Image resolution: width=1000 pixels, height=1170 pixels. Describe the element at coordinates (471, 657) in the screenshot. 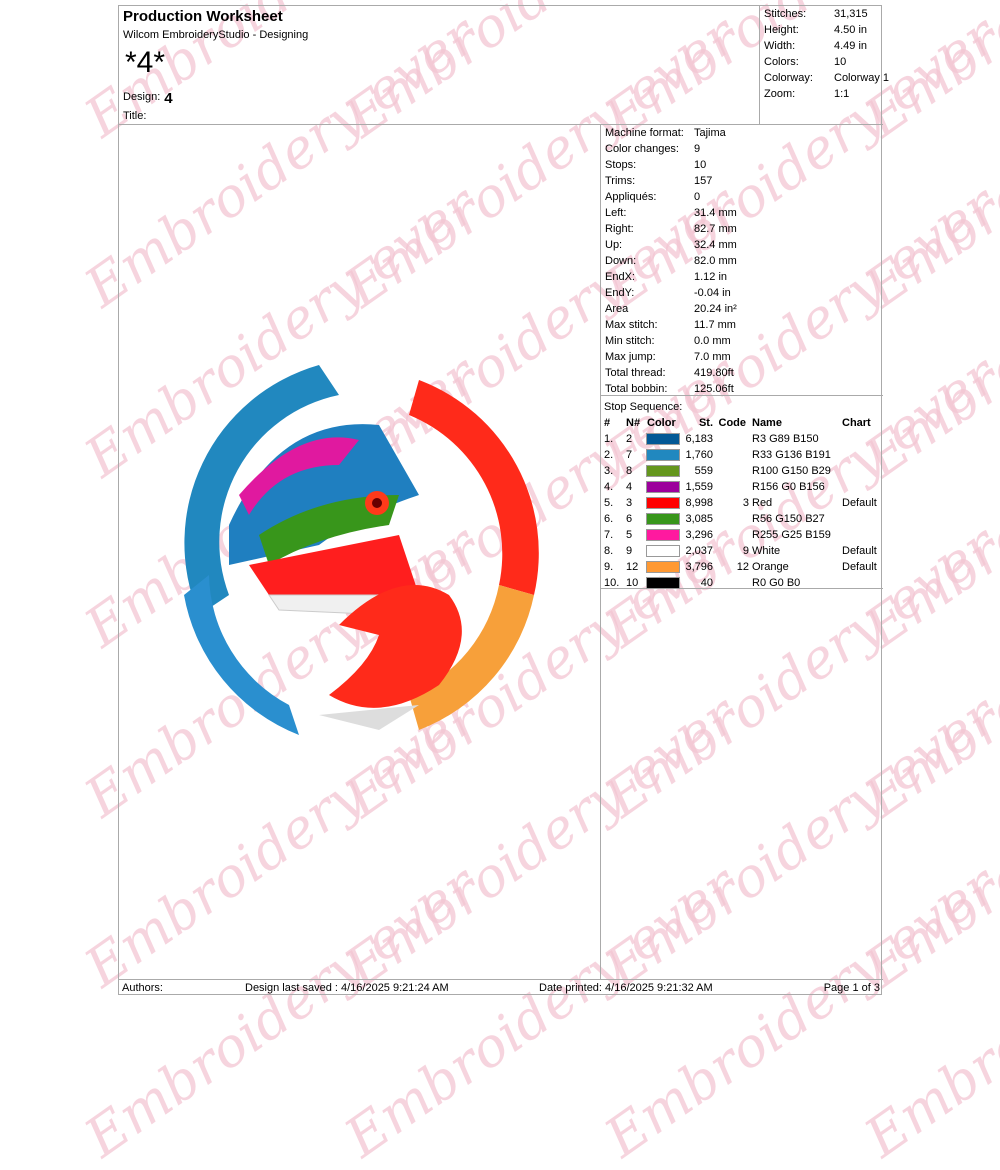

I see `orange-ring-segment` at that location.